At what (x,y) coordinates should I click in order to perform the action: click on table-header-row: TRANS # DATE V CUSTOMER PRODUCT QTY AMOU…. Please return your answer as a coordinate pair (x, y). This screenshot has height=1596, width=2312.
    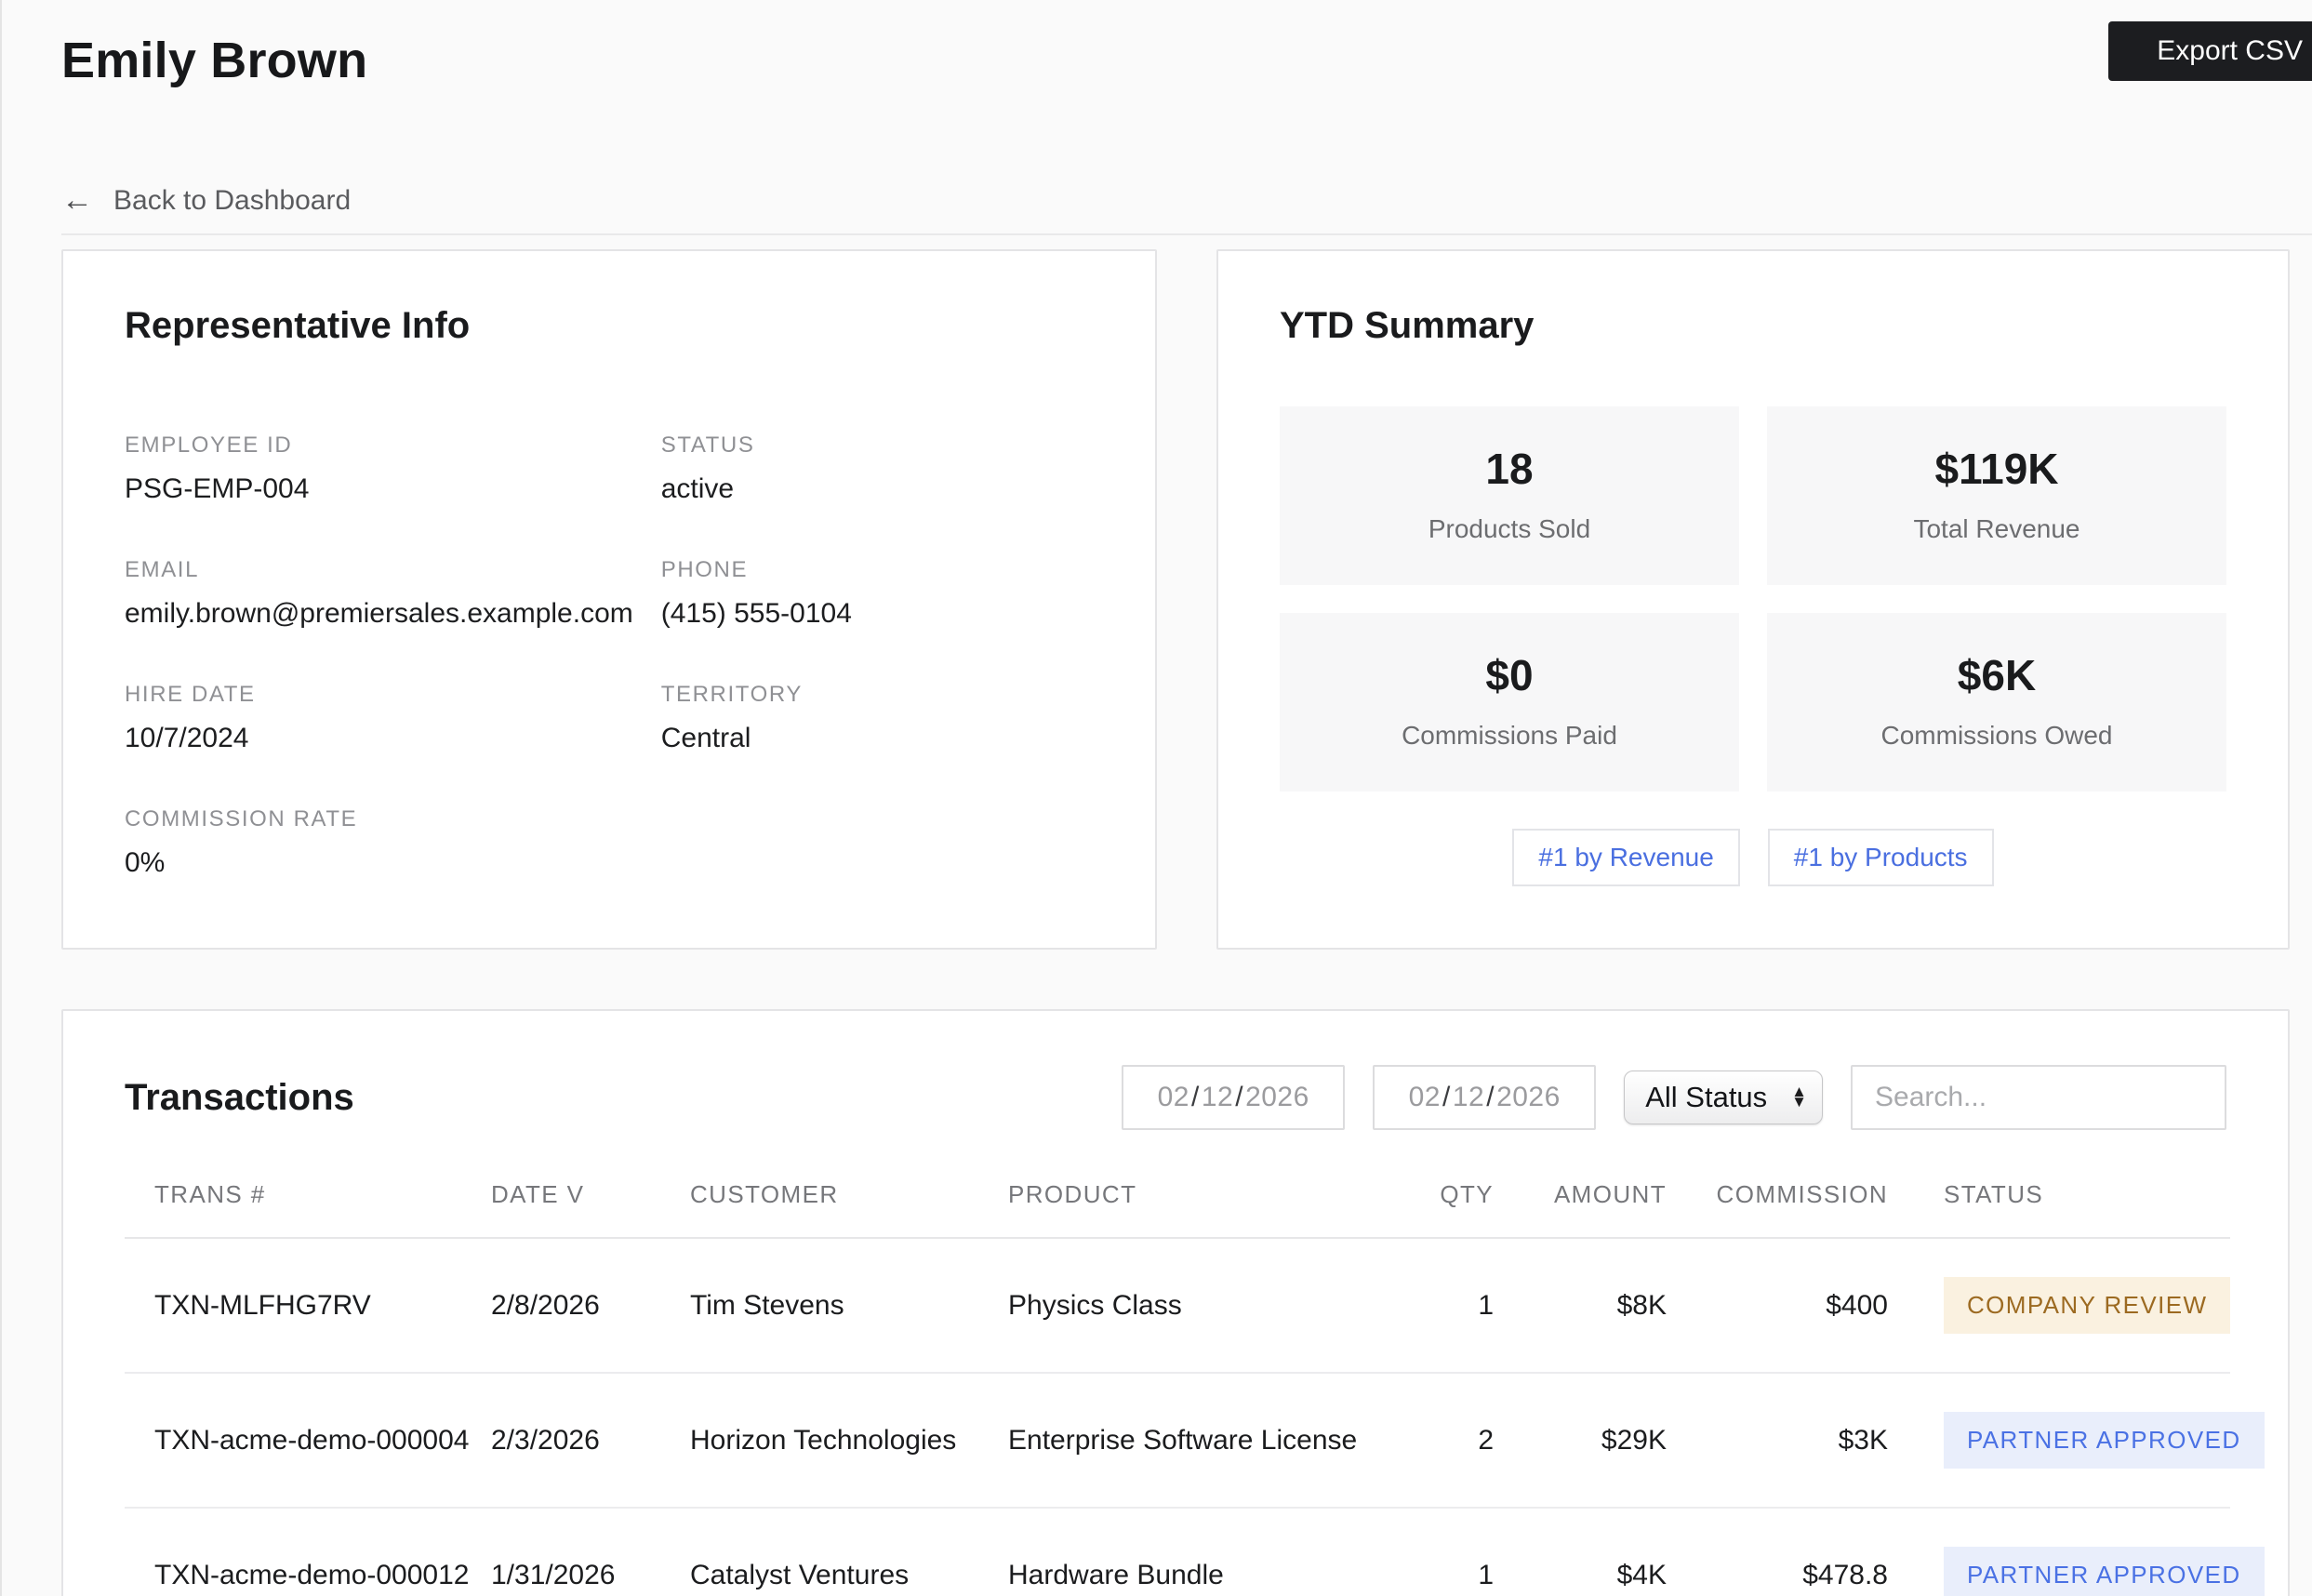
    Looking at the image, I should click on (1177, 1210).